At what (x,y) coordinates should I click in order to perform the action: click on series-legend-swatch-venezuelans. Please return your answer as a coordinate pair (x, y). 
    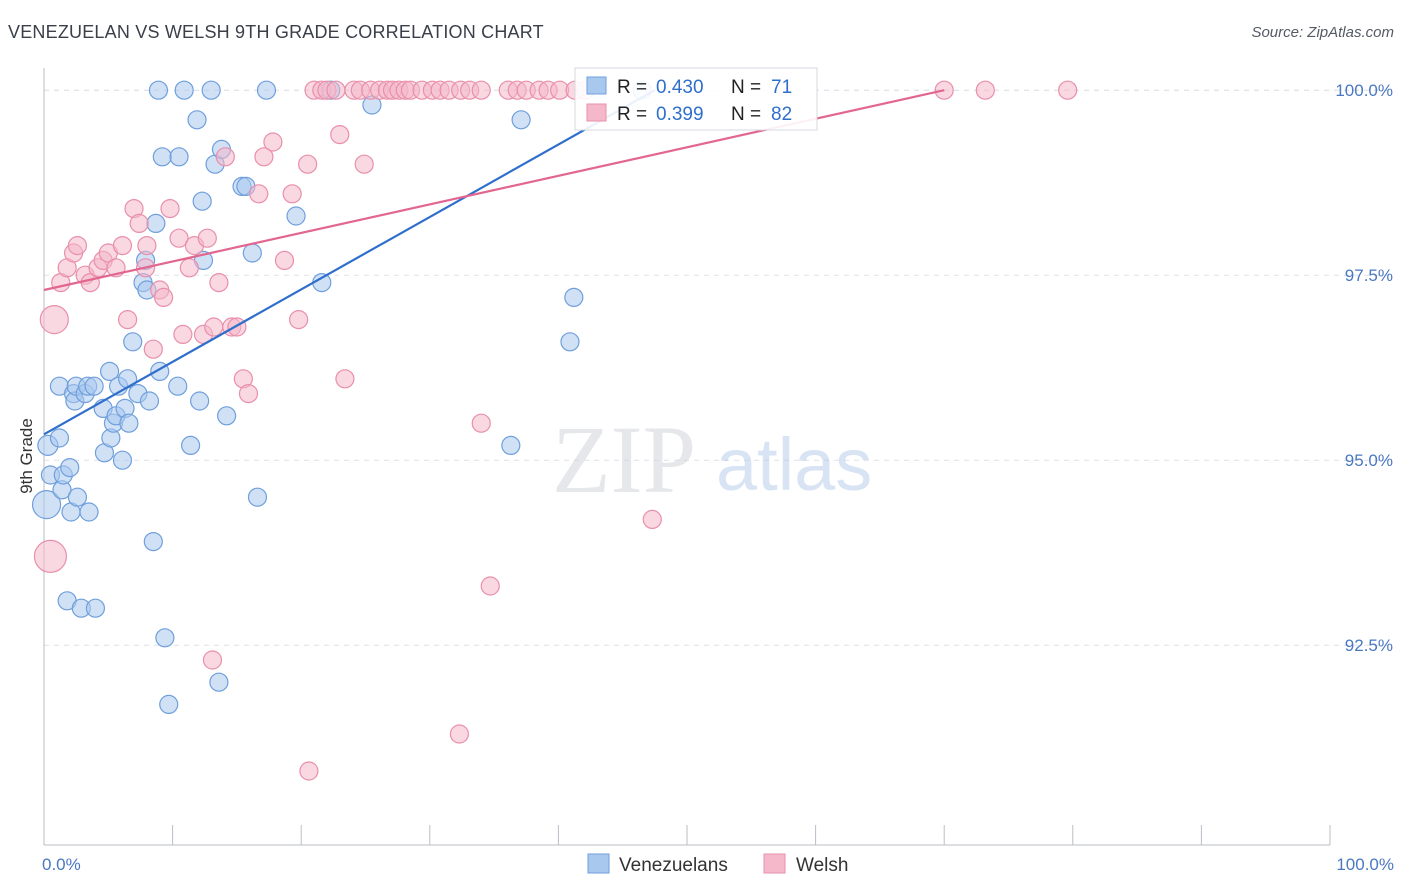
    Looking at the image, I should click on (598, 863).